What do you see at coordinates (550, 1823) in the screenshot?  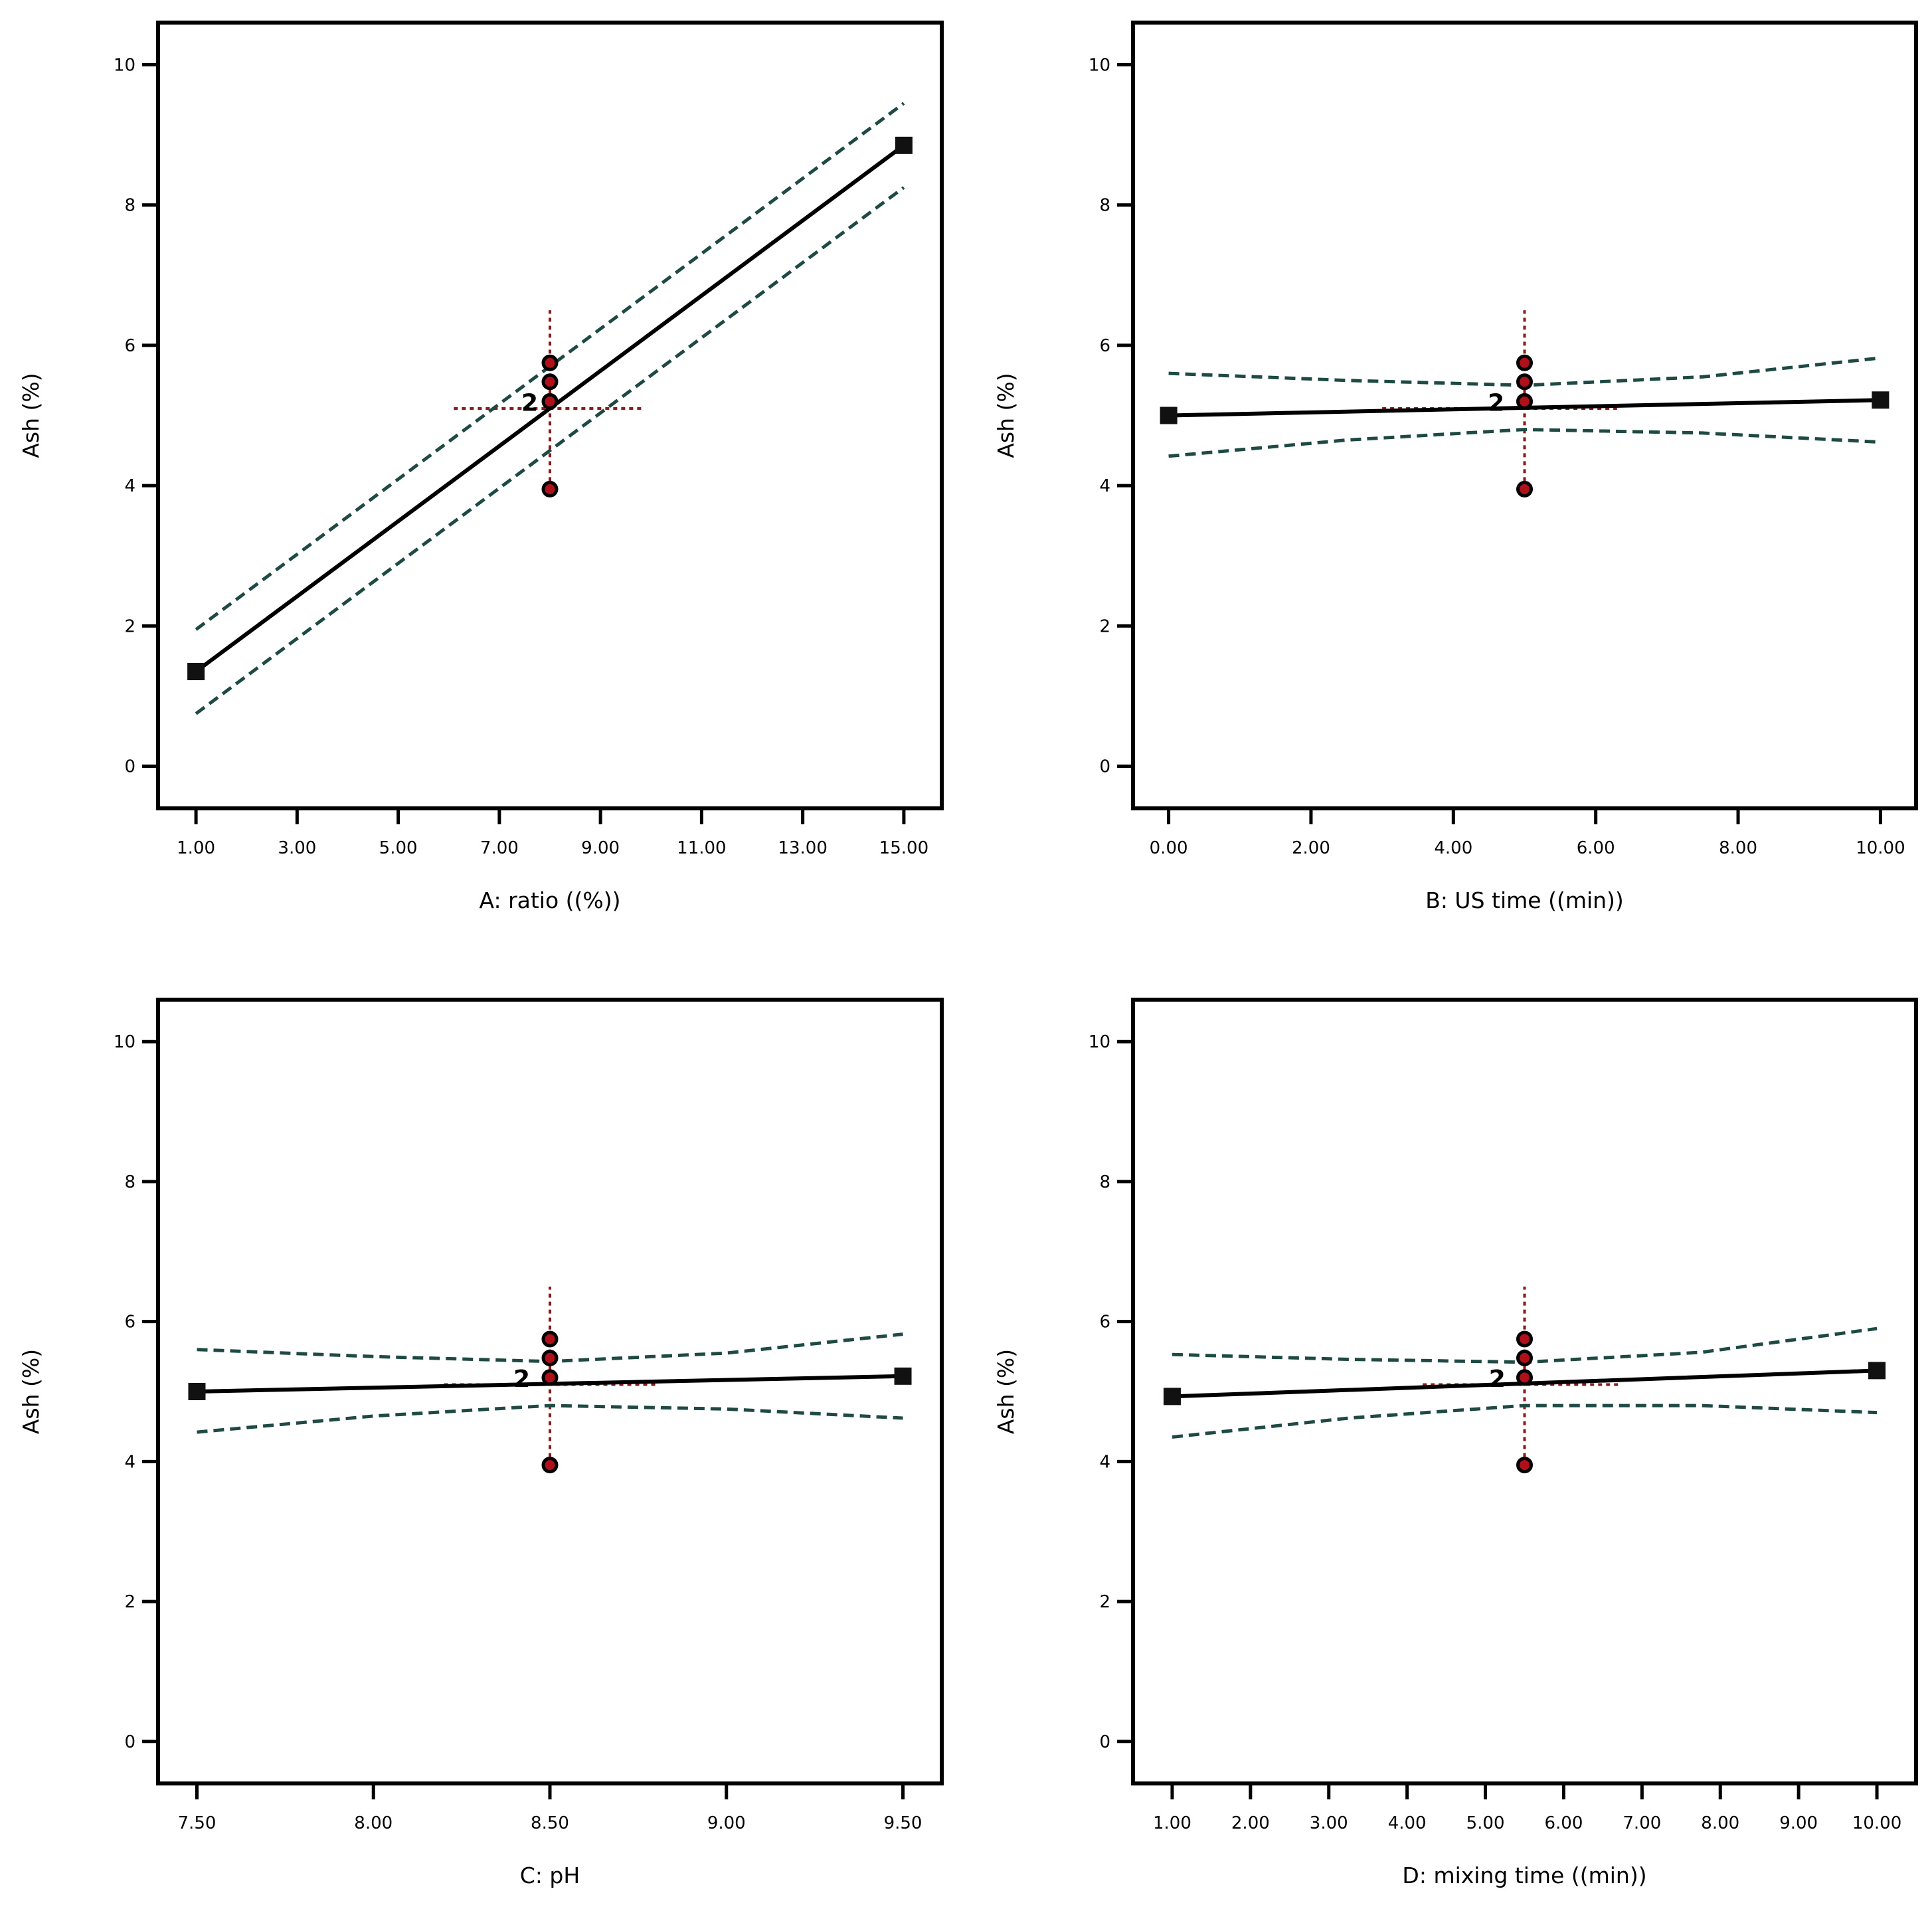 I see `x-tick-label: 8.50` at bounding box center [550, 1823].